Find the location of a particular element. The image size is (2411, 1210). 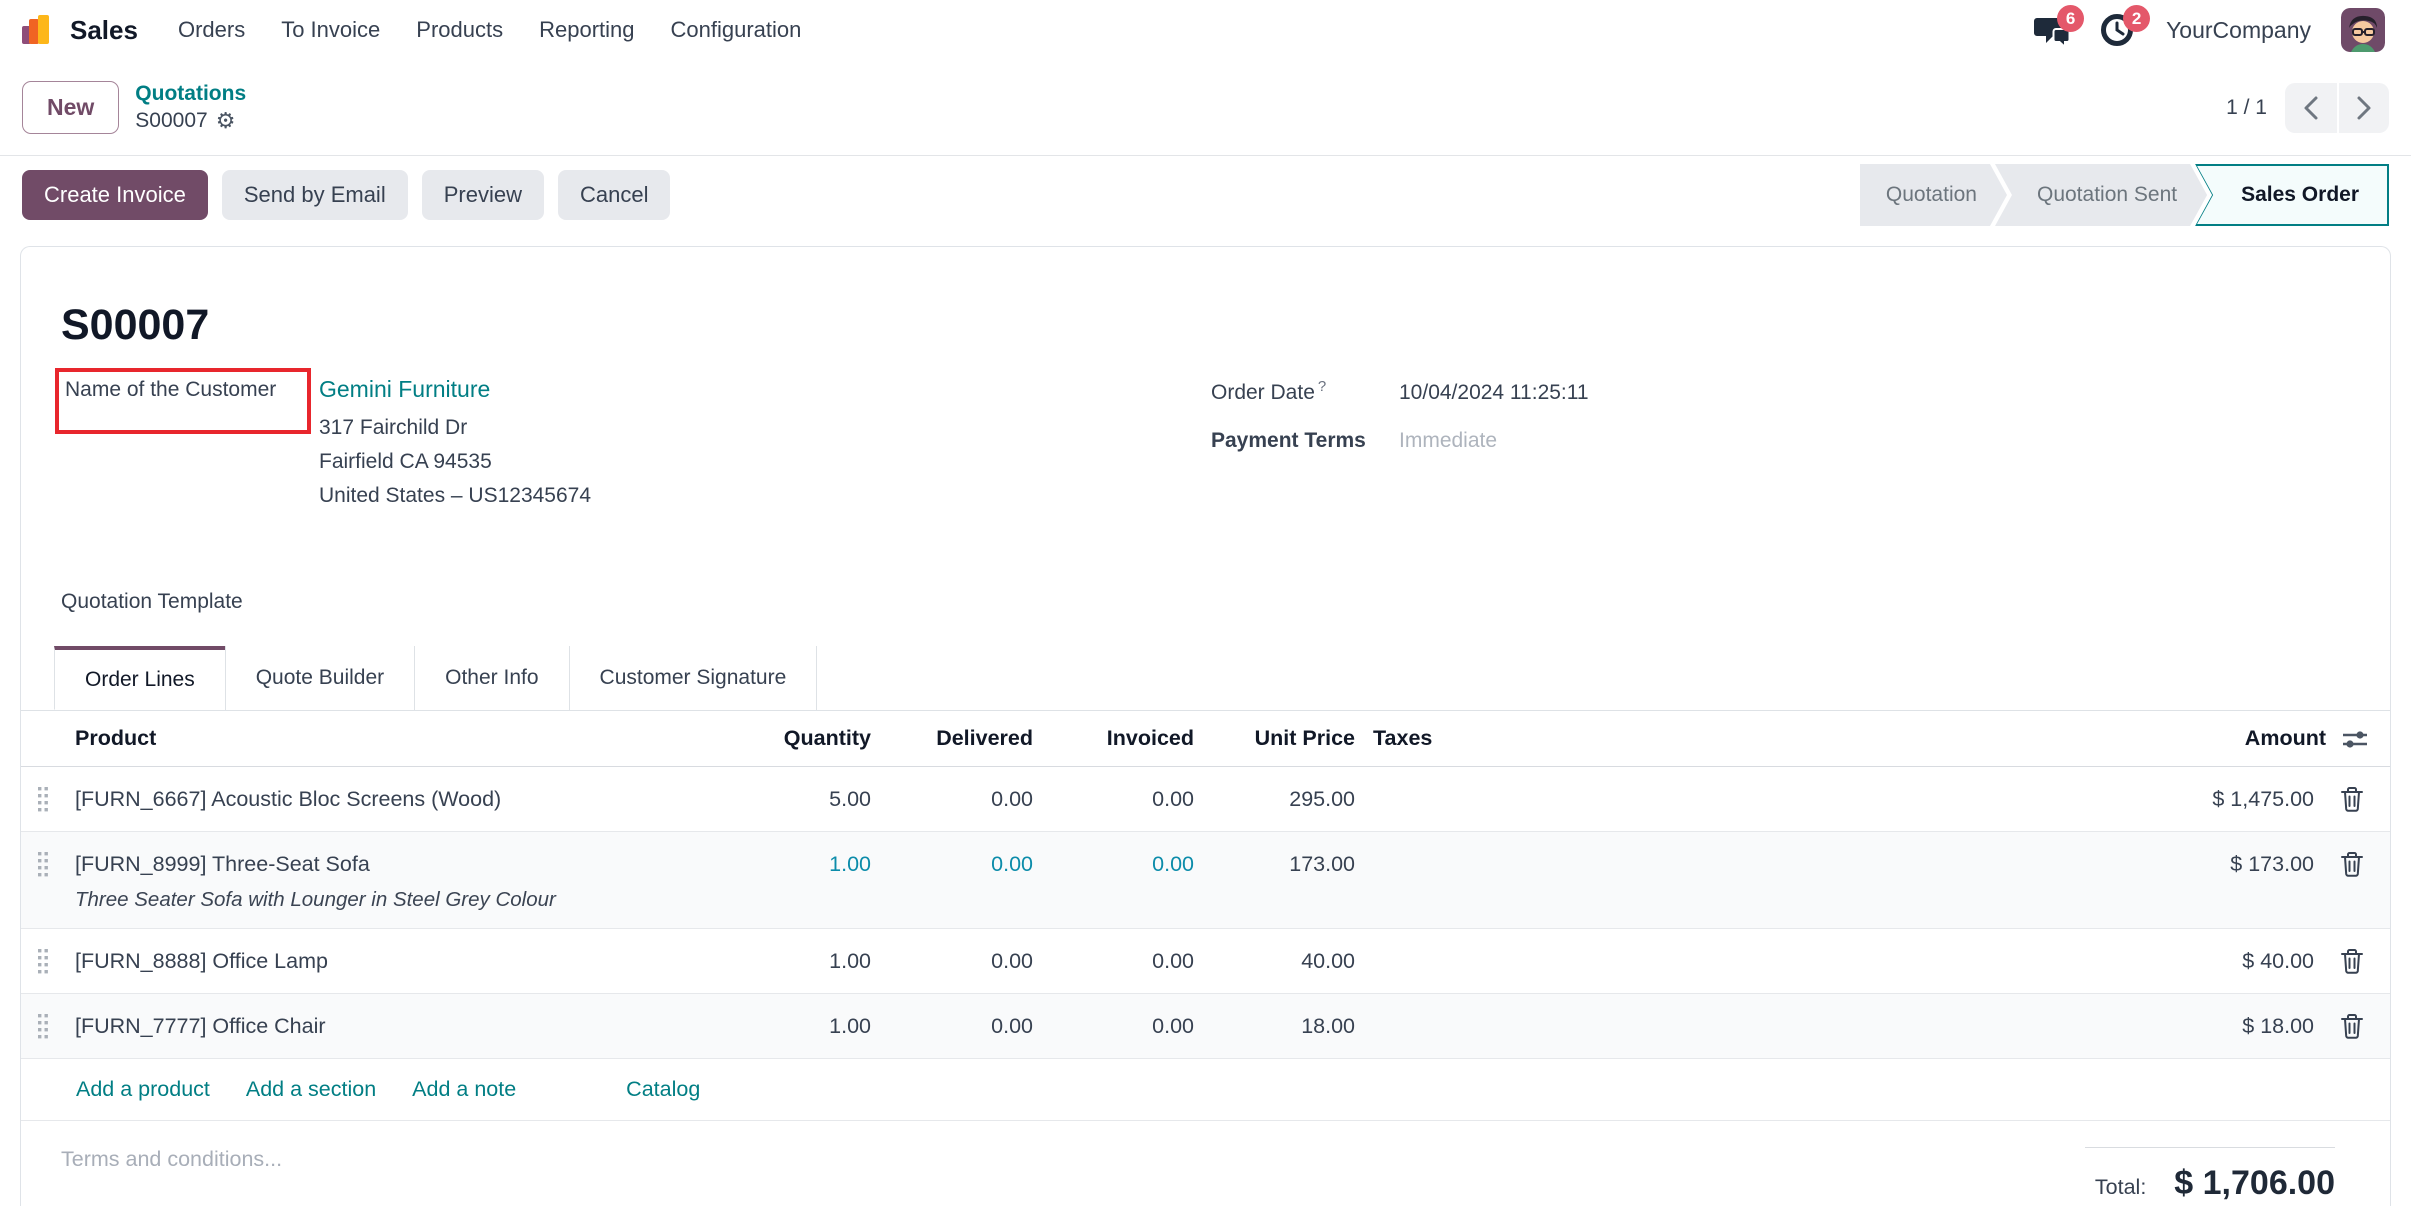

unit-price-value: 18.00 is located at coordinates (1328, 1025).